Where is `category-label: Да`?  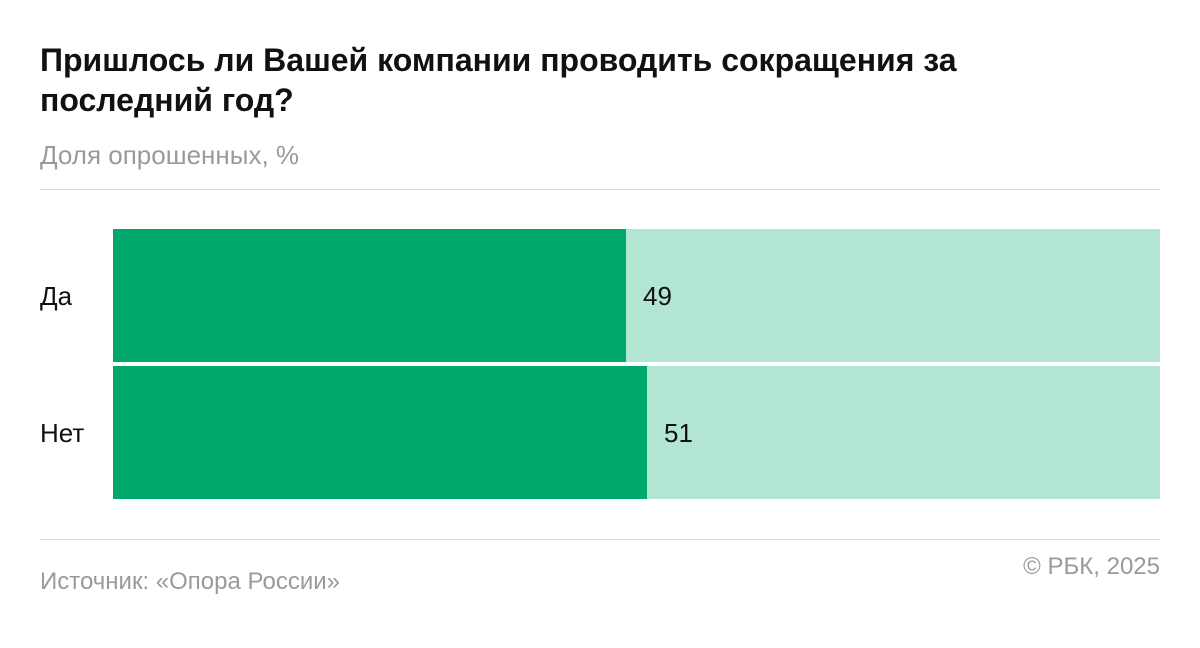
category-label: Да is located at coordinates (56, 295).